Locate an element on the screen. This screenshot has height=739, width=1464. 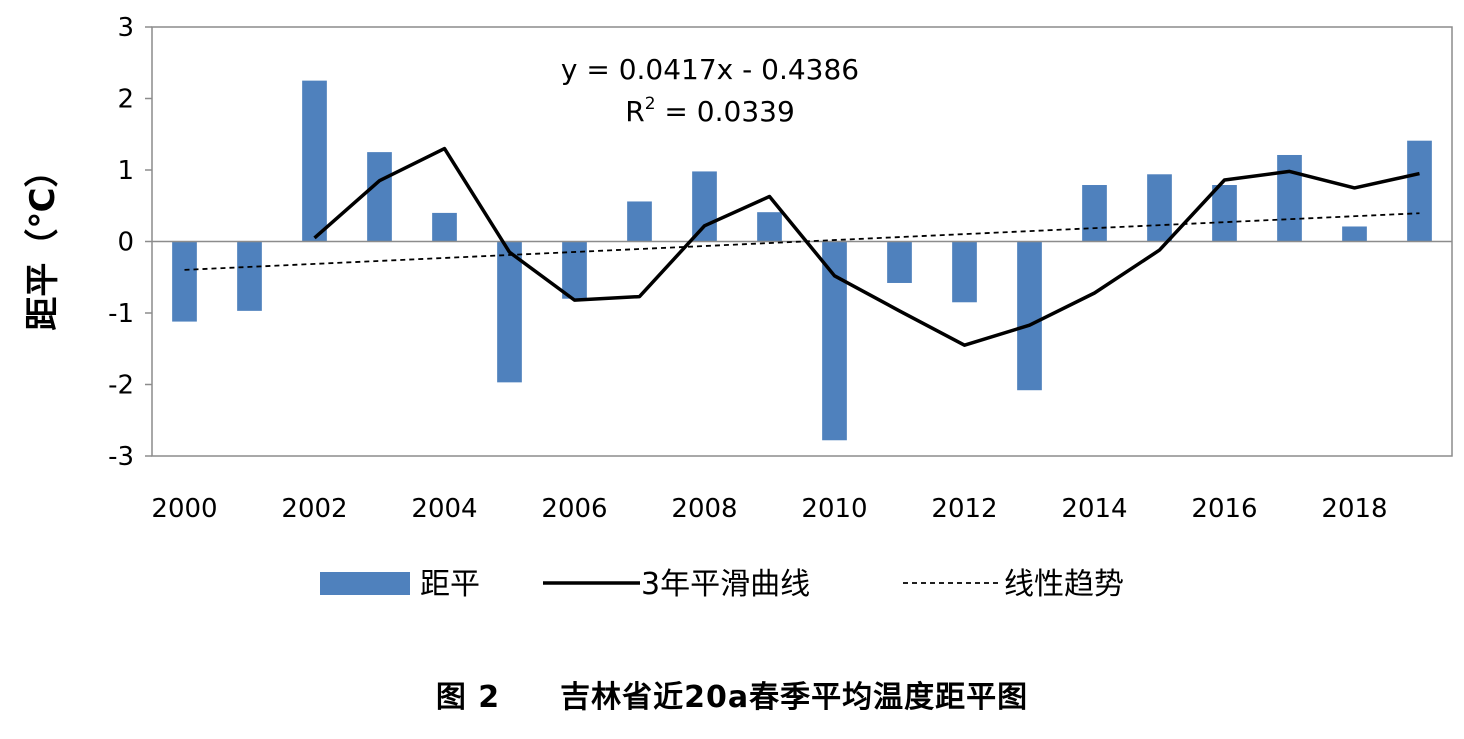
x-tick-label: 2000 is located at coordinates (184, 509).